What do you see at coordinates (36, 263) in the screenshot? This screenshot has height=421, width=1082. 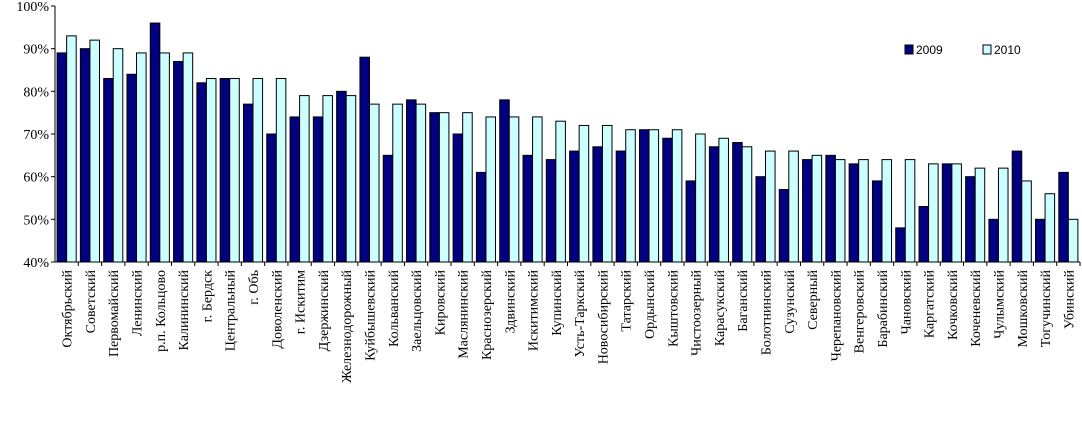 I see `y-tick-label: 40%` at bounding box center [36, 263].